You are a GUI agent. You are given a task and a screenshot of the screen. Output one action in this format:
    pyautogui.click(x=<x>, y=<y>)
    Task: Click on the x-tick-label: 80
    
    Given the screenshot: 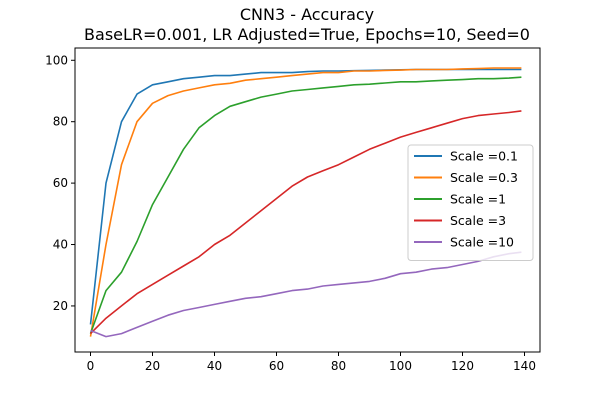 What is the action you would take?
    pyautogui.click(x=338, y=366)
    